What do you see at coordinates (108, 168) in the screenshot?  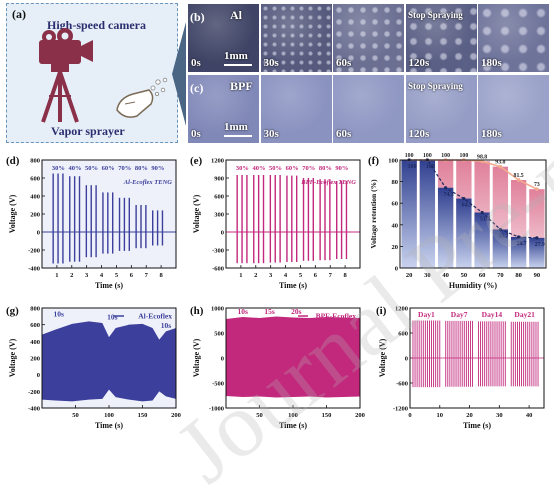 I see `humidity-label: 60%` at bounding box center [108, 168].